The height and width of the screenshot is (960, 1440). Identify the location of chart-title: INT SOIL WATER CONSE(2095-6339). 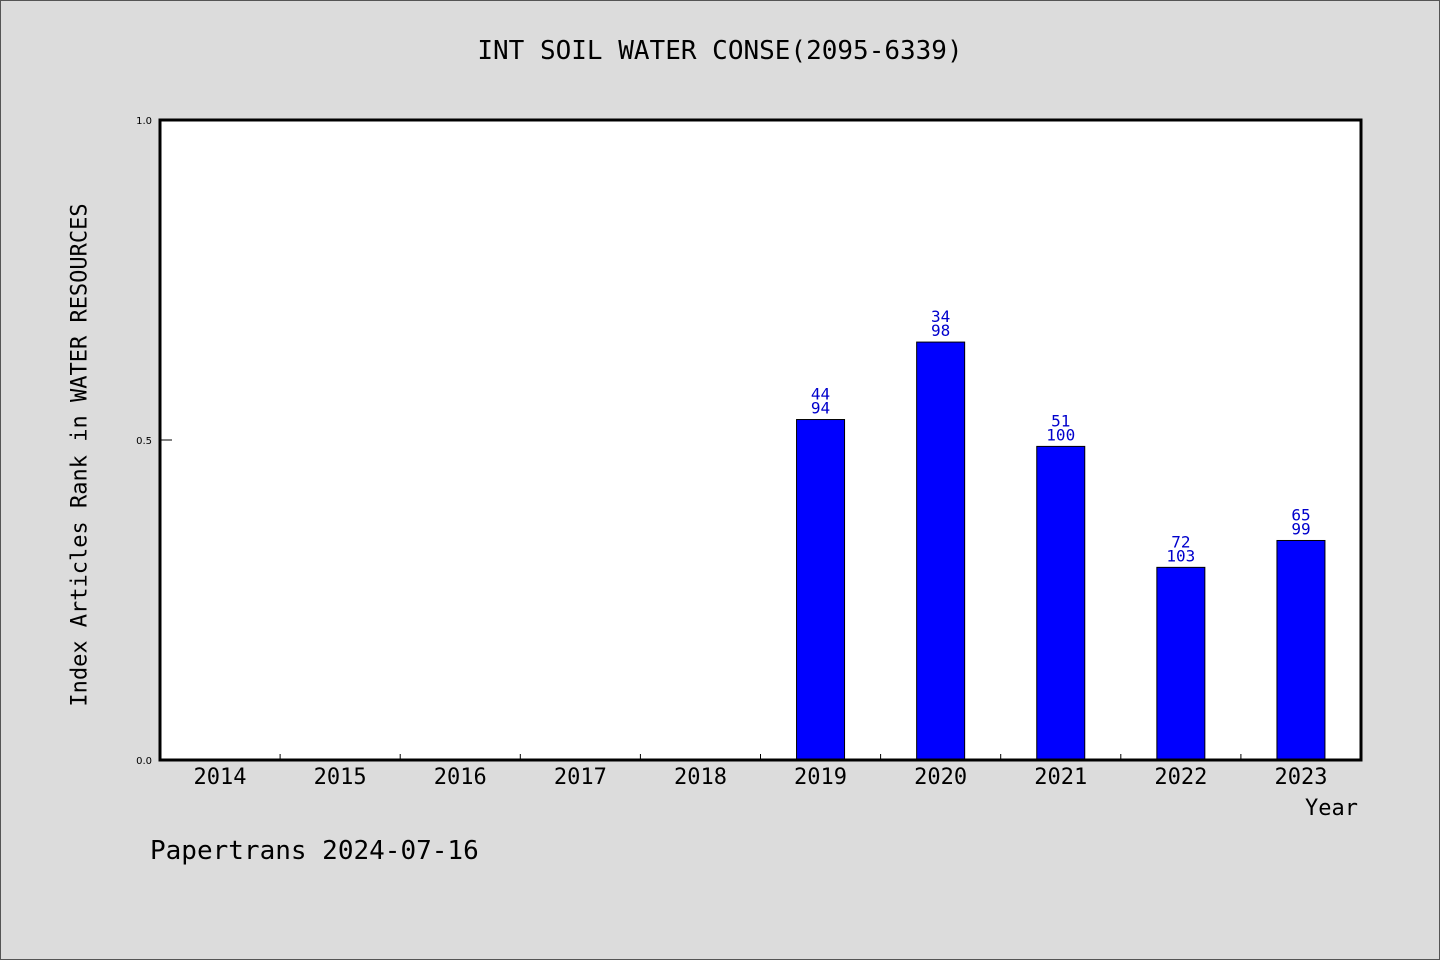
(720, 51).